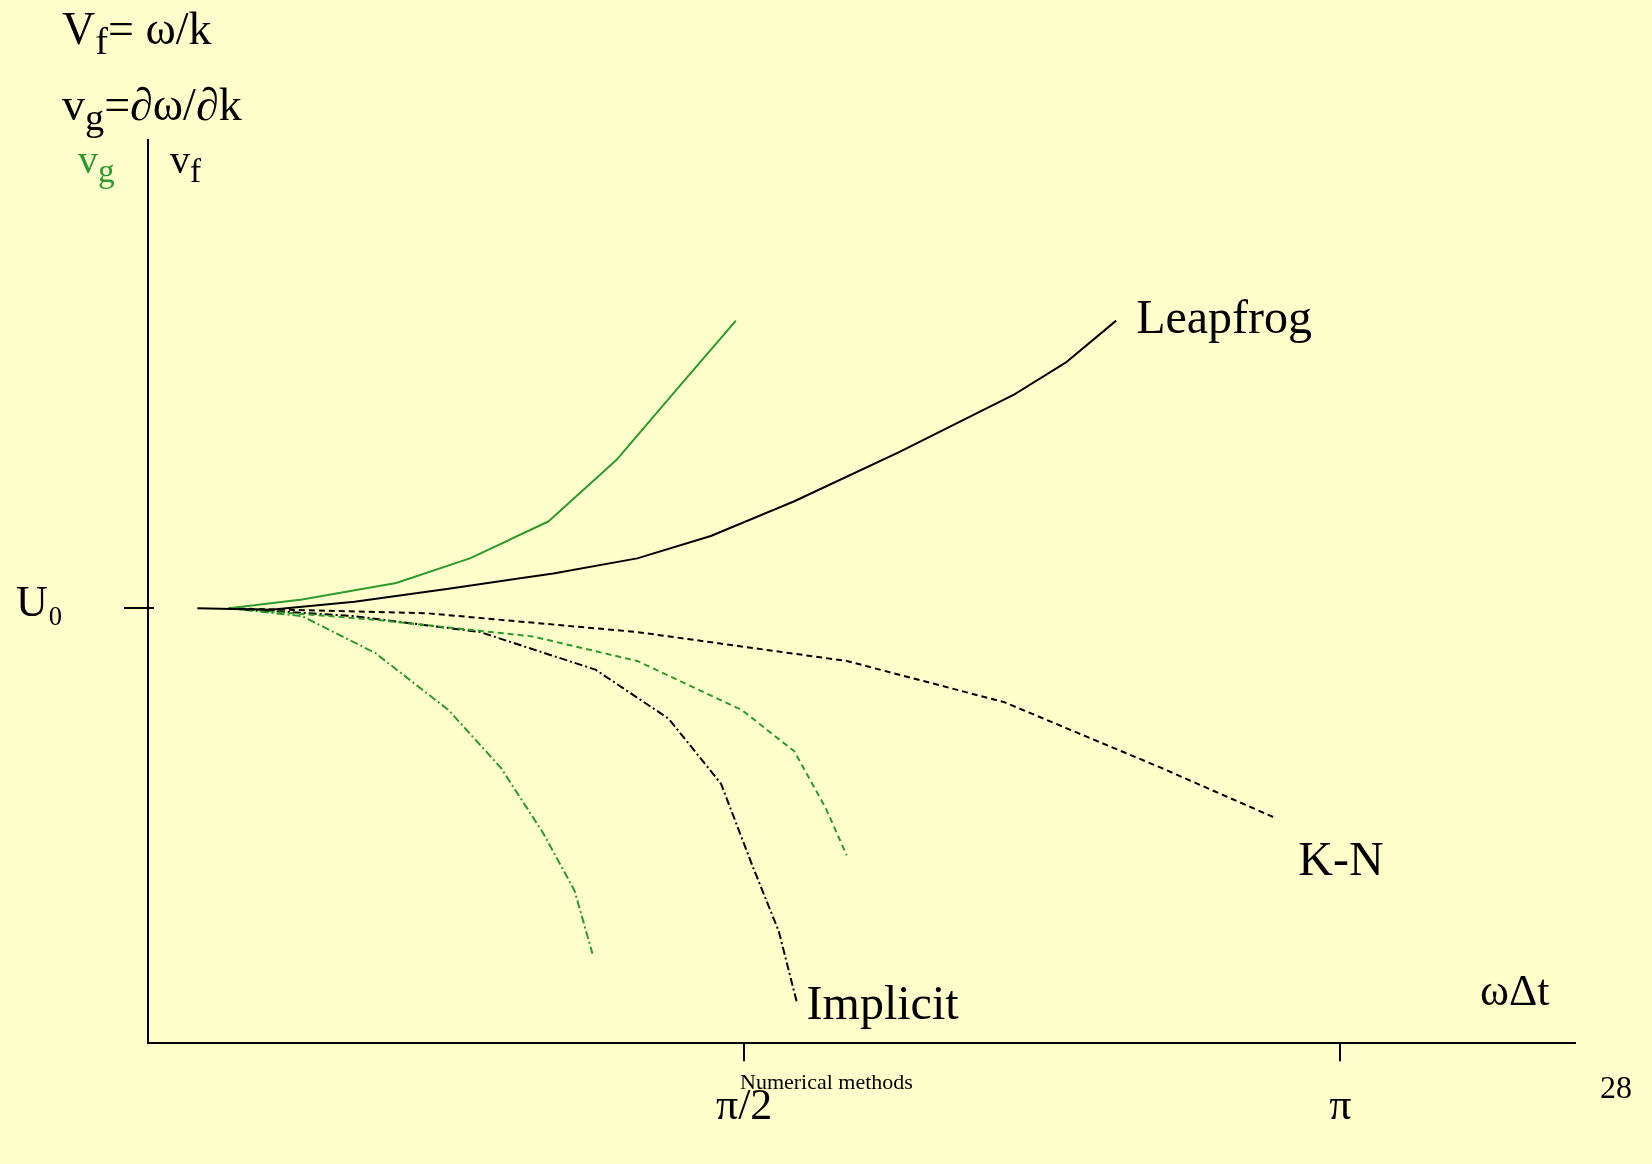  Describe the element at coordinates (1616, 1087) in the screenshot. I see `text: 28` at that location.